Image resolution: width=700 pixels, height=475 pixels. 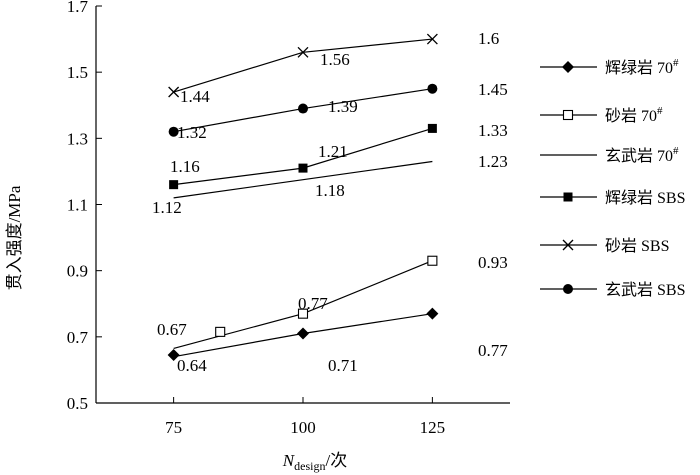 I want to click on legend-item-5: 砂岩 SBS, so click(x=604, y=246).